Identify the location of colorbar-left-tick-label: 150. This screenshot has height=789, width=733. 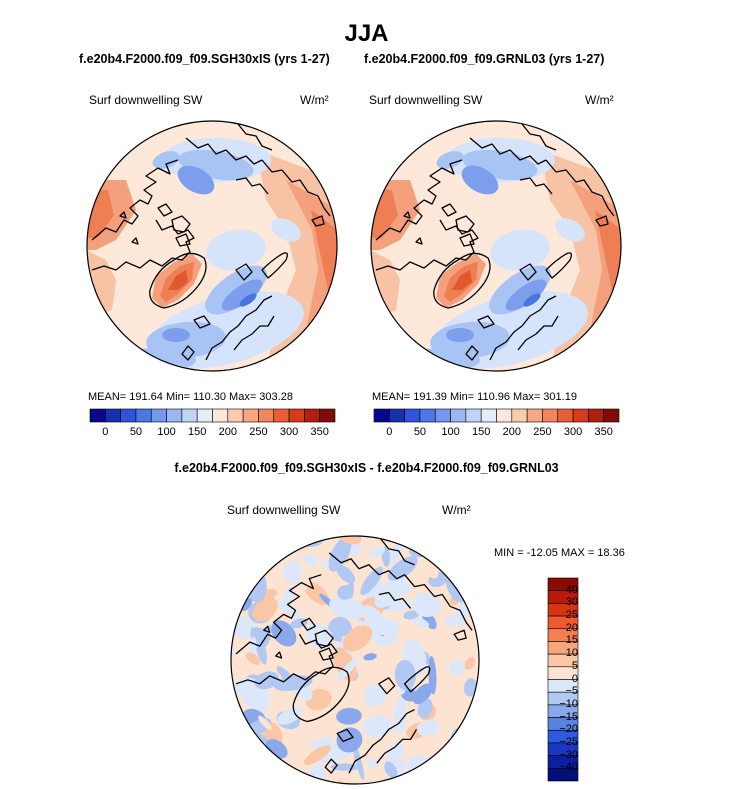
(197, 432).